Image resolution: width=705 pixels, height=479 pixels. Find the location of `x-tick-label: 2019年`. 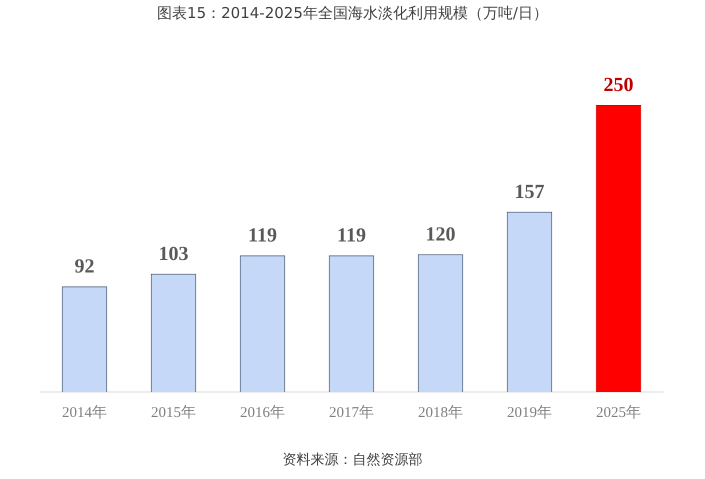

x-tick-label: 2019年 is located at coordinates (529, 412).